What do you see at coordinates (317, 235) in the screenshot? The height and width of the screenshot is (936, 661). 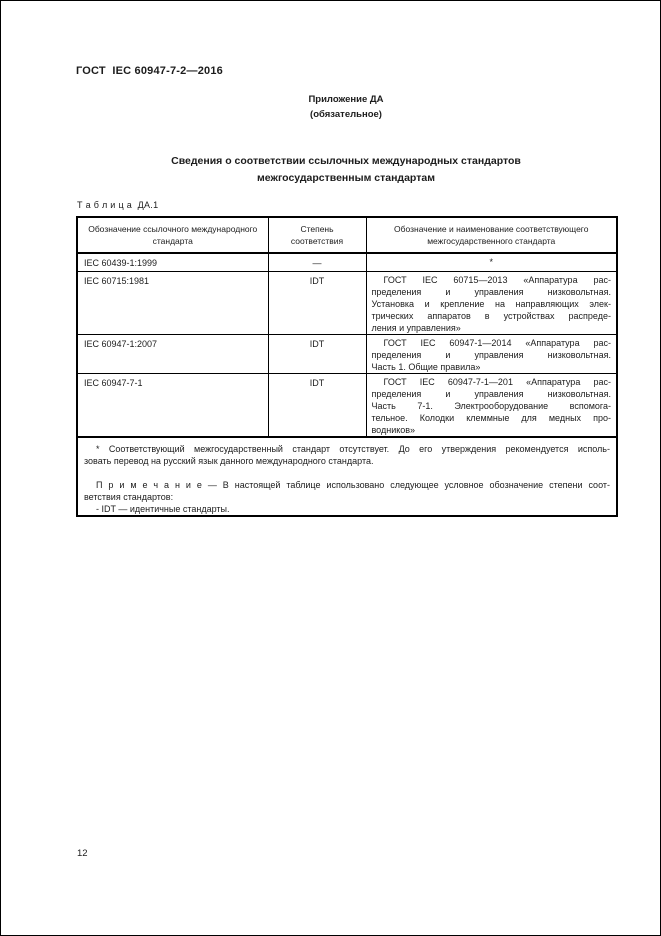 I see `column-header-degree: Степень соответствия` at bounding box center [317, 235].